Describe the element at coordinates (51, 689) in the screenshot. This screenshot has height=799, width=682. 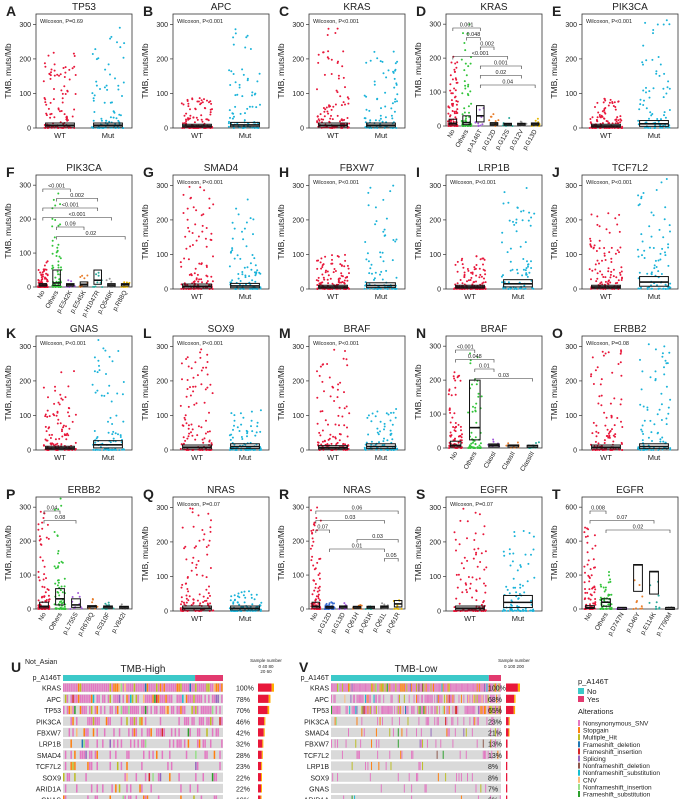
I see `gene-label: KRAS` at that location.